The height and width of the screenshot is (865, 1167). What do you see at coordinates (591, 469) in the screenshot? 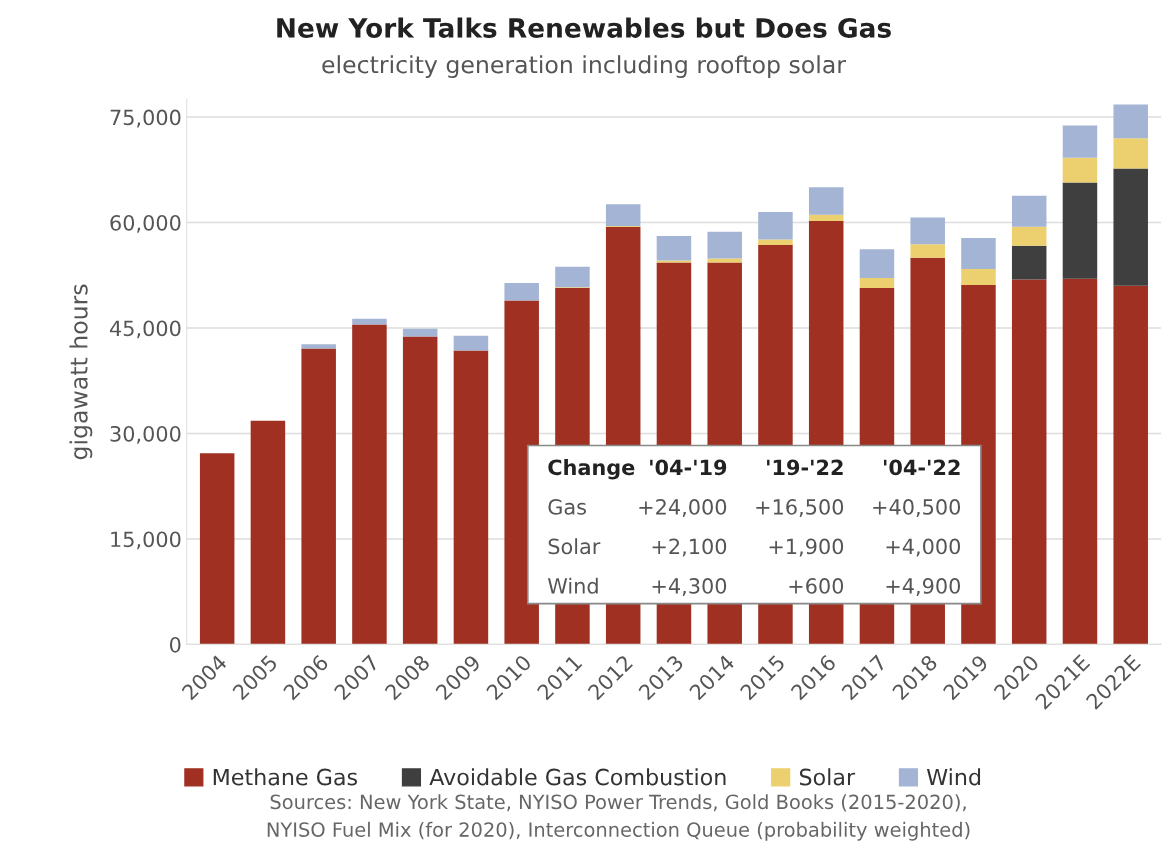
I see `annotation: Change` at bounding box center [591, 469].